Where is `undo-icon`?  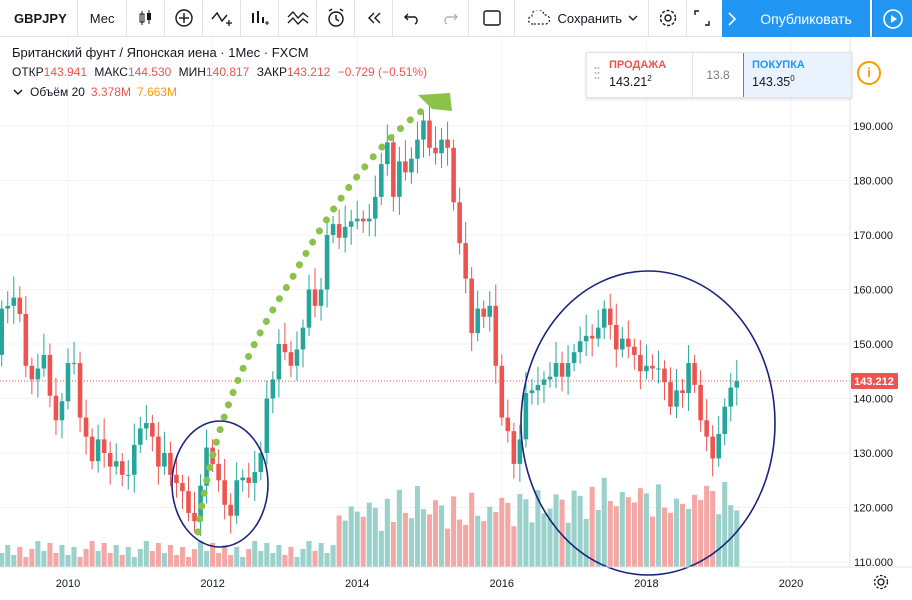
undo-icon is located at coordinates (412, 18).